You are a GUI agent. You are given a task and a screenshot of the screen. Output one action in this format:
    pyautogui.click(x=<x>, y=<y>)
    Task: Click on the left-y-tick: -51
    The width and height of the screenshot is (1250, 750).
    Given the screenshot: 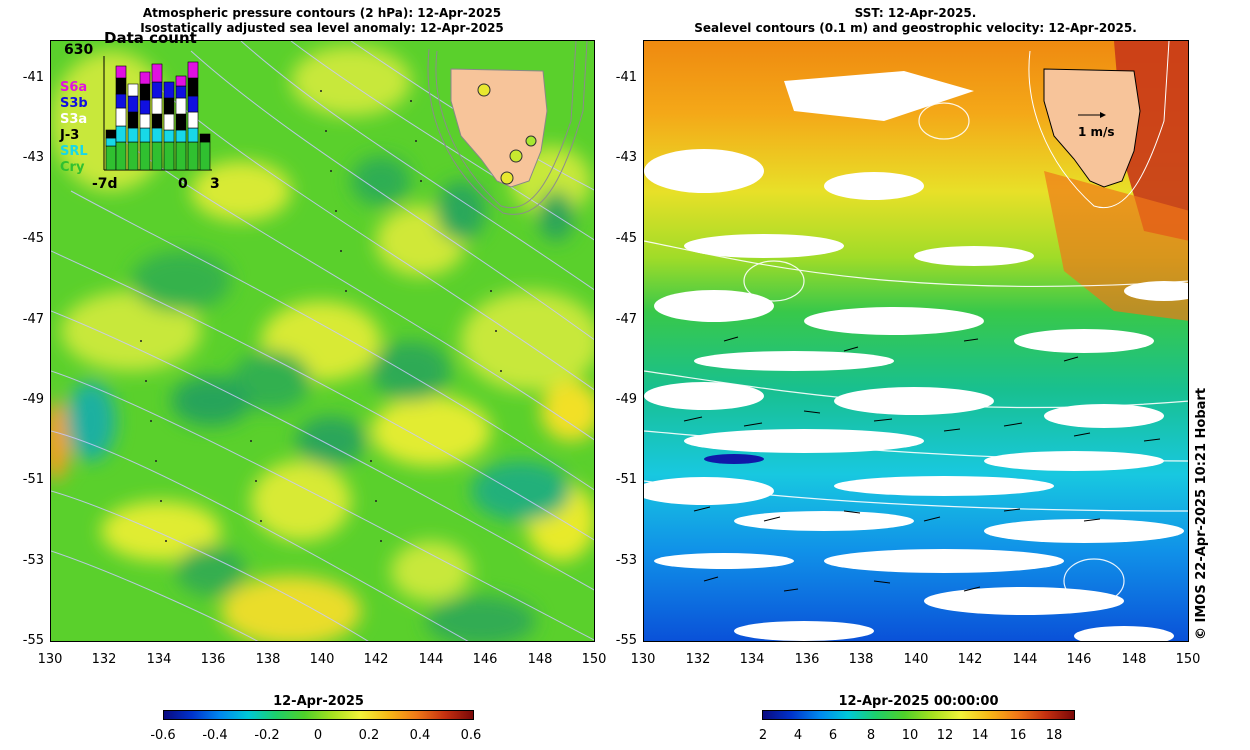 What is the action you would take?
    pyautogui.click(x=33, y=479)
    